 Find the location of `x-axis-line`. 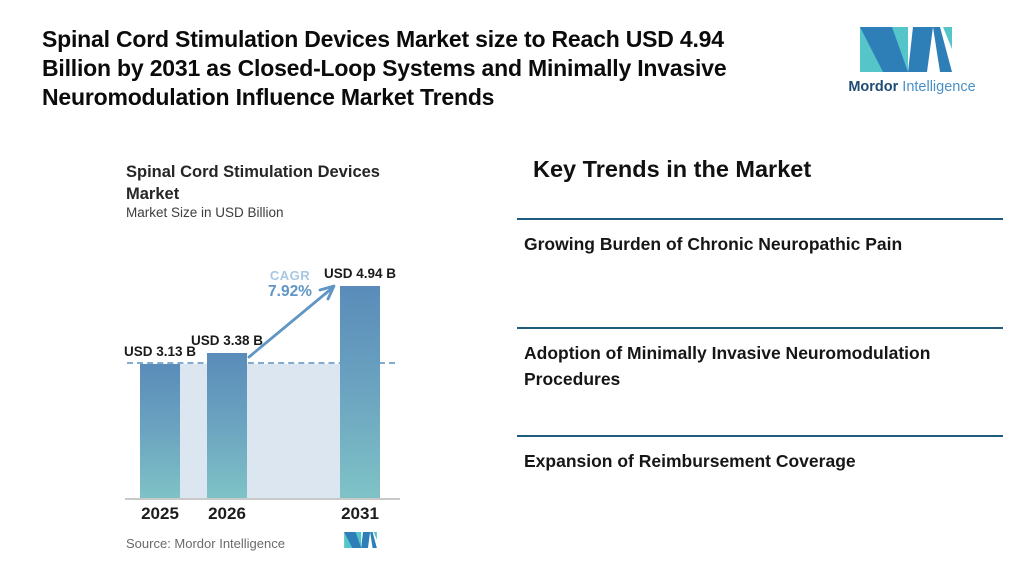

x-axis-line is located at coordinates (262, 499).